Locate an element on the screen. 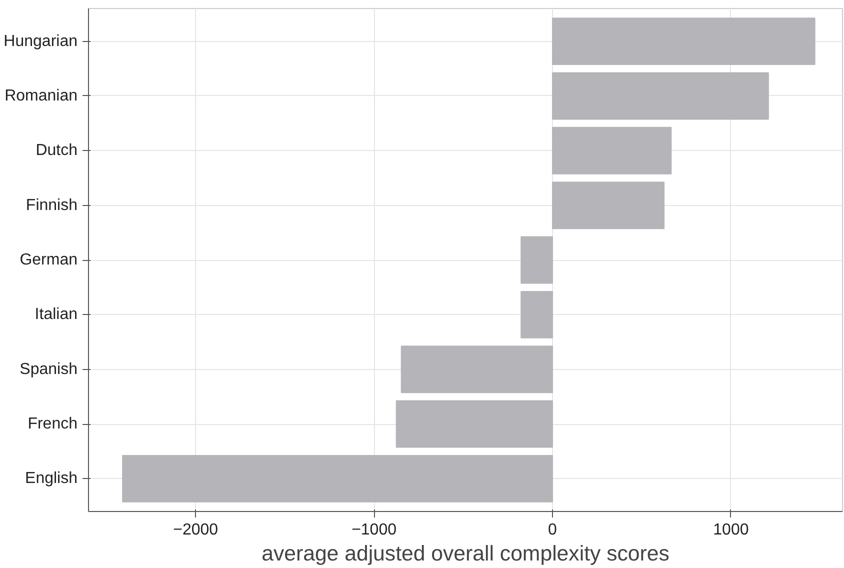 The image size is (844, 568). x-tick-label: −2000 is located at coordinates (195, 530).